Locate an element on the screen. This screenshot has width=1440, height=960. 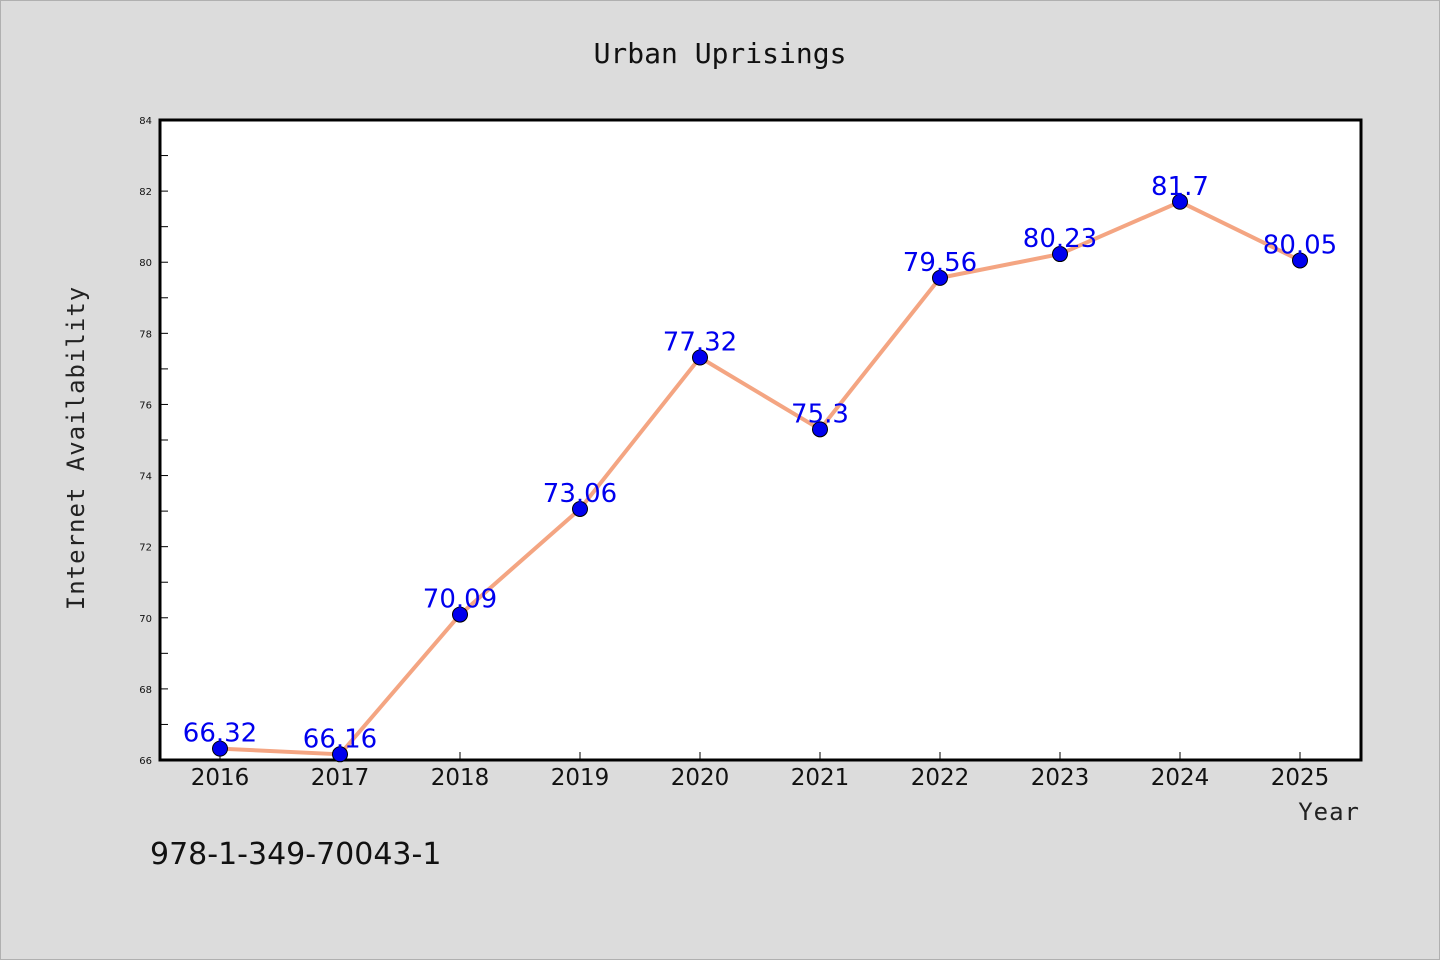
data-label: 66.32 is located at coordinates (220, 734).